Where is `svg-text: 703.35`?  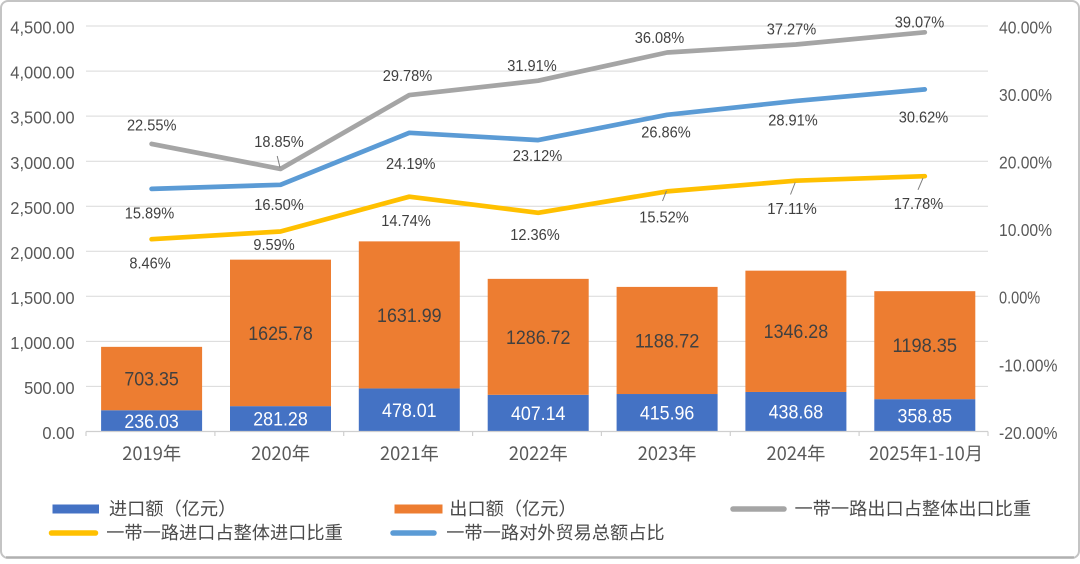 svg-text: 703.35 is located at coordinates (151, 380).